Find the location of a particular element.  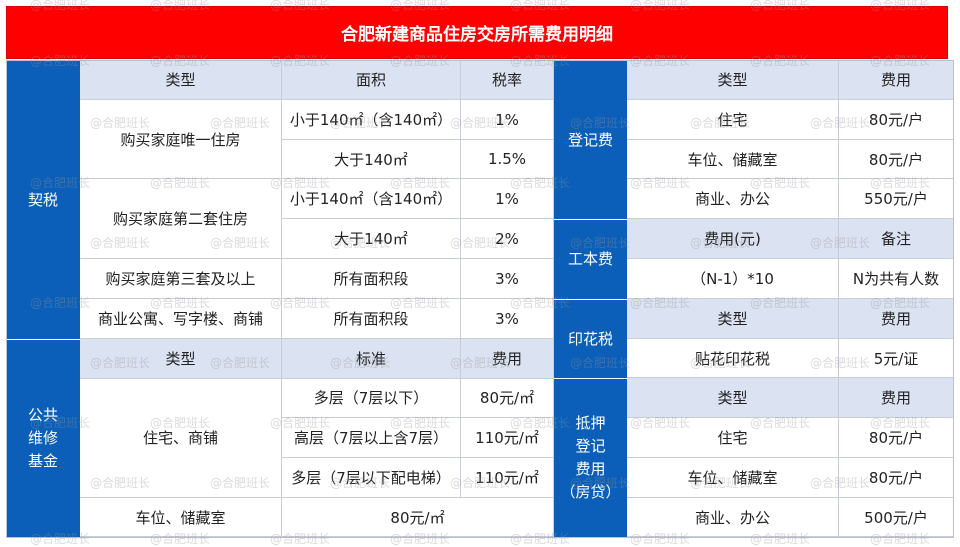

mortgage-registration-fee-cell: 住宅 is located at coordinates (733, 438).